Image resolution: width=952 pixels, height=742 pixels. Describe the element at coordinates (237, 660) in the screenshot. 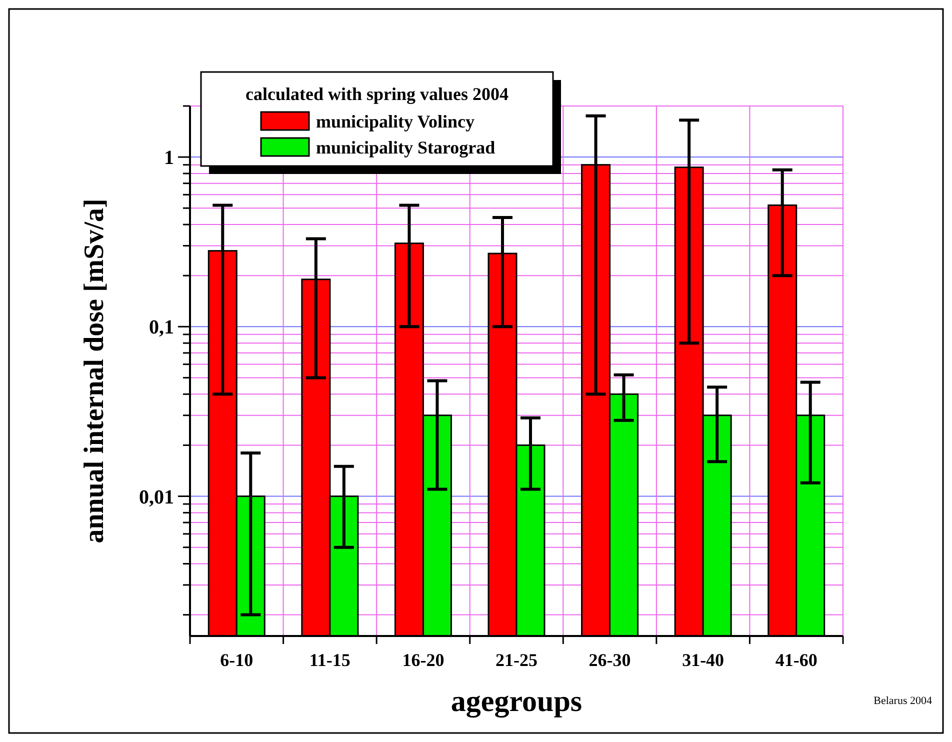

I see `x-tick-label: 6-10` at that location.